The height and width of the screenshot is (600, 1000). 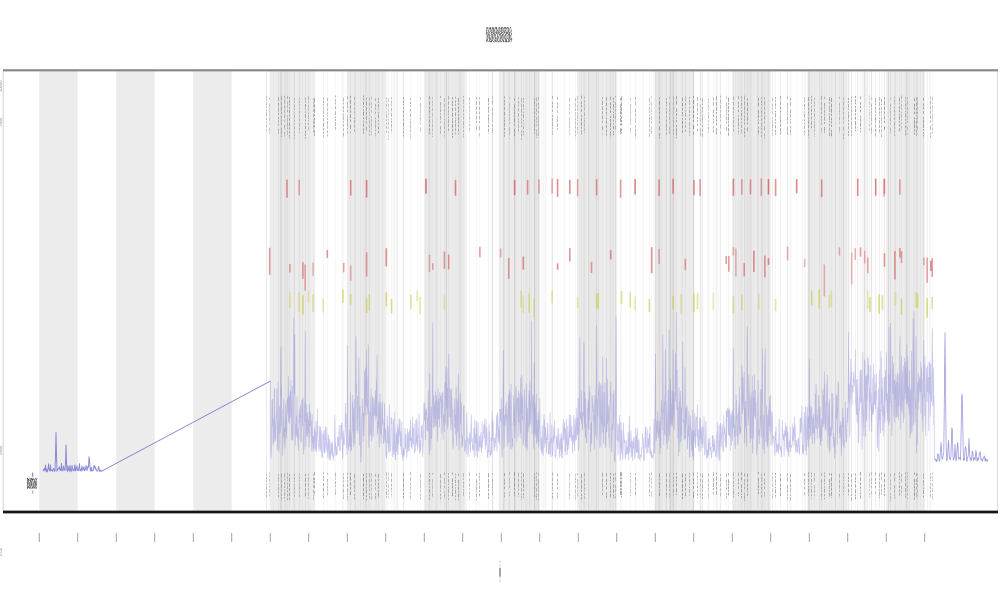 What do you see at coordinates (1, 450) in the screenshot?
I see `svg-text: 2500` at bounding box center [1, 450].